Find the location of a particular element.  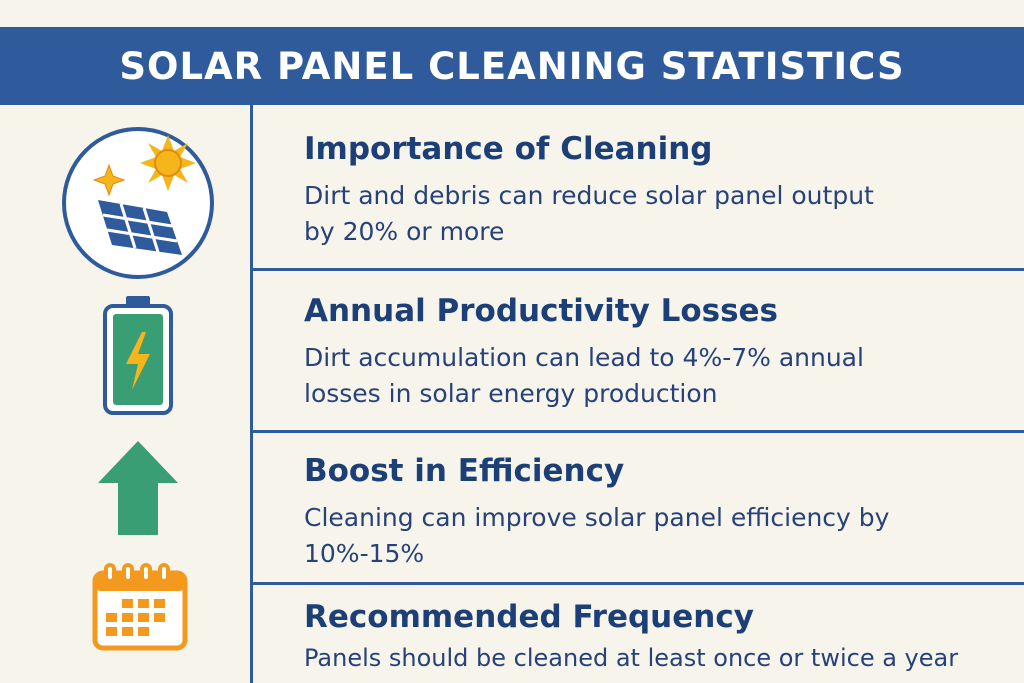

battery-charging-icon is located at coordinates (138, 355).